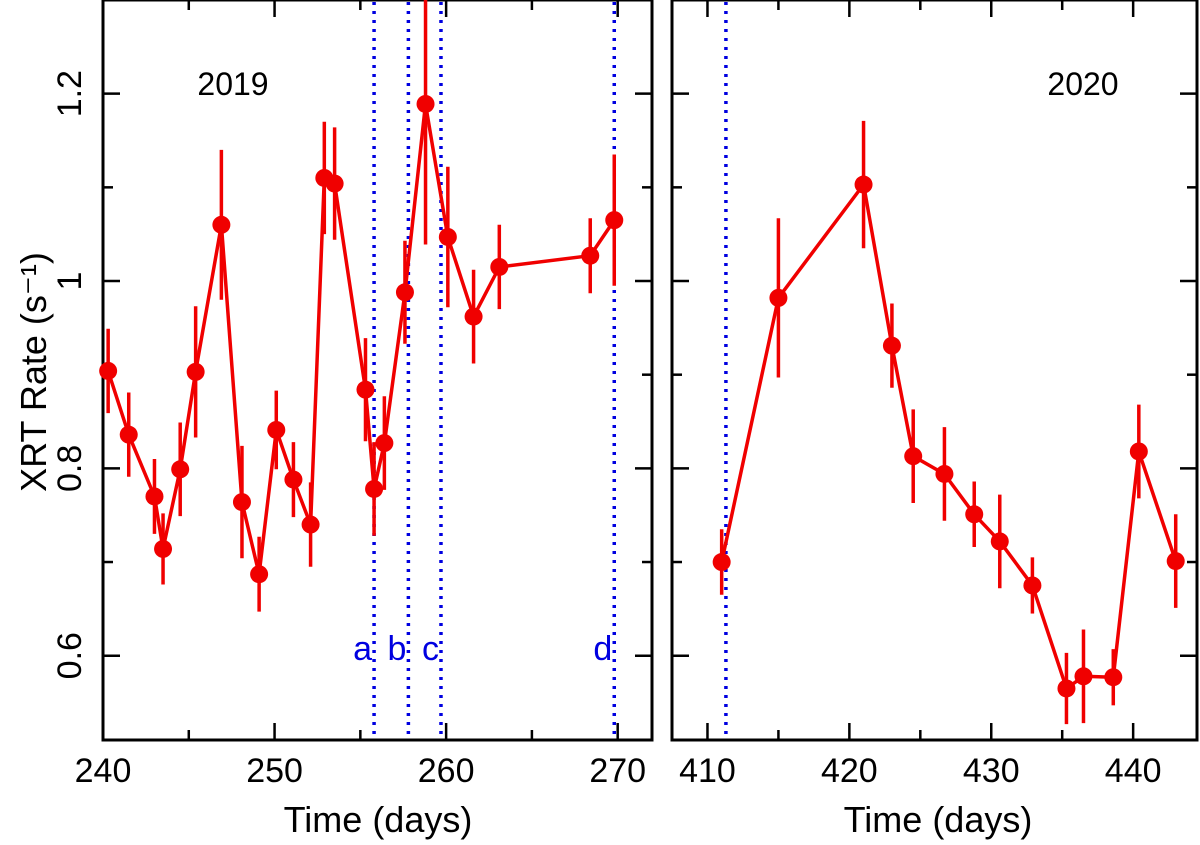  Describe the element at coordinates (70, 281) in the screenshot. I see `y-tick-label: 1` at that location.